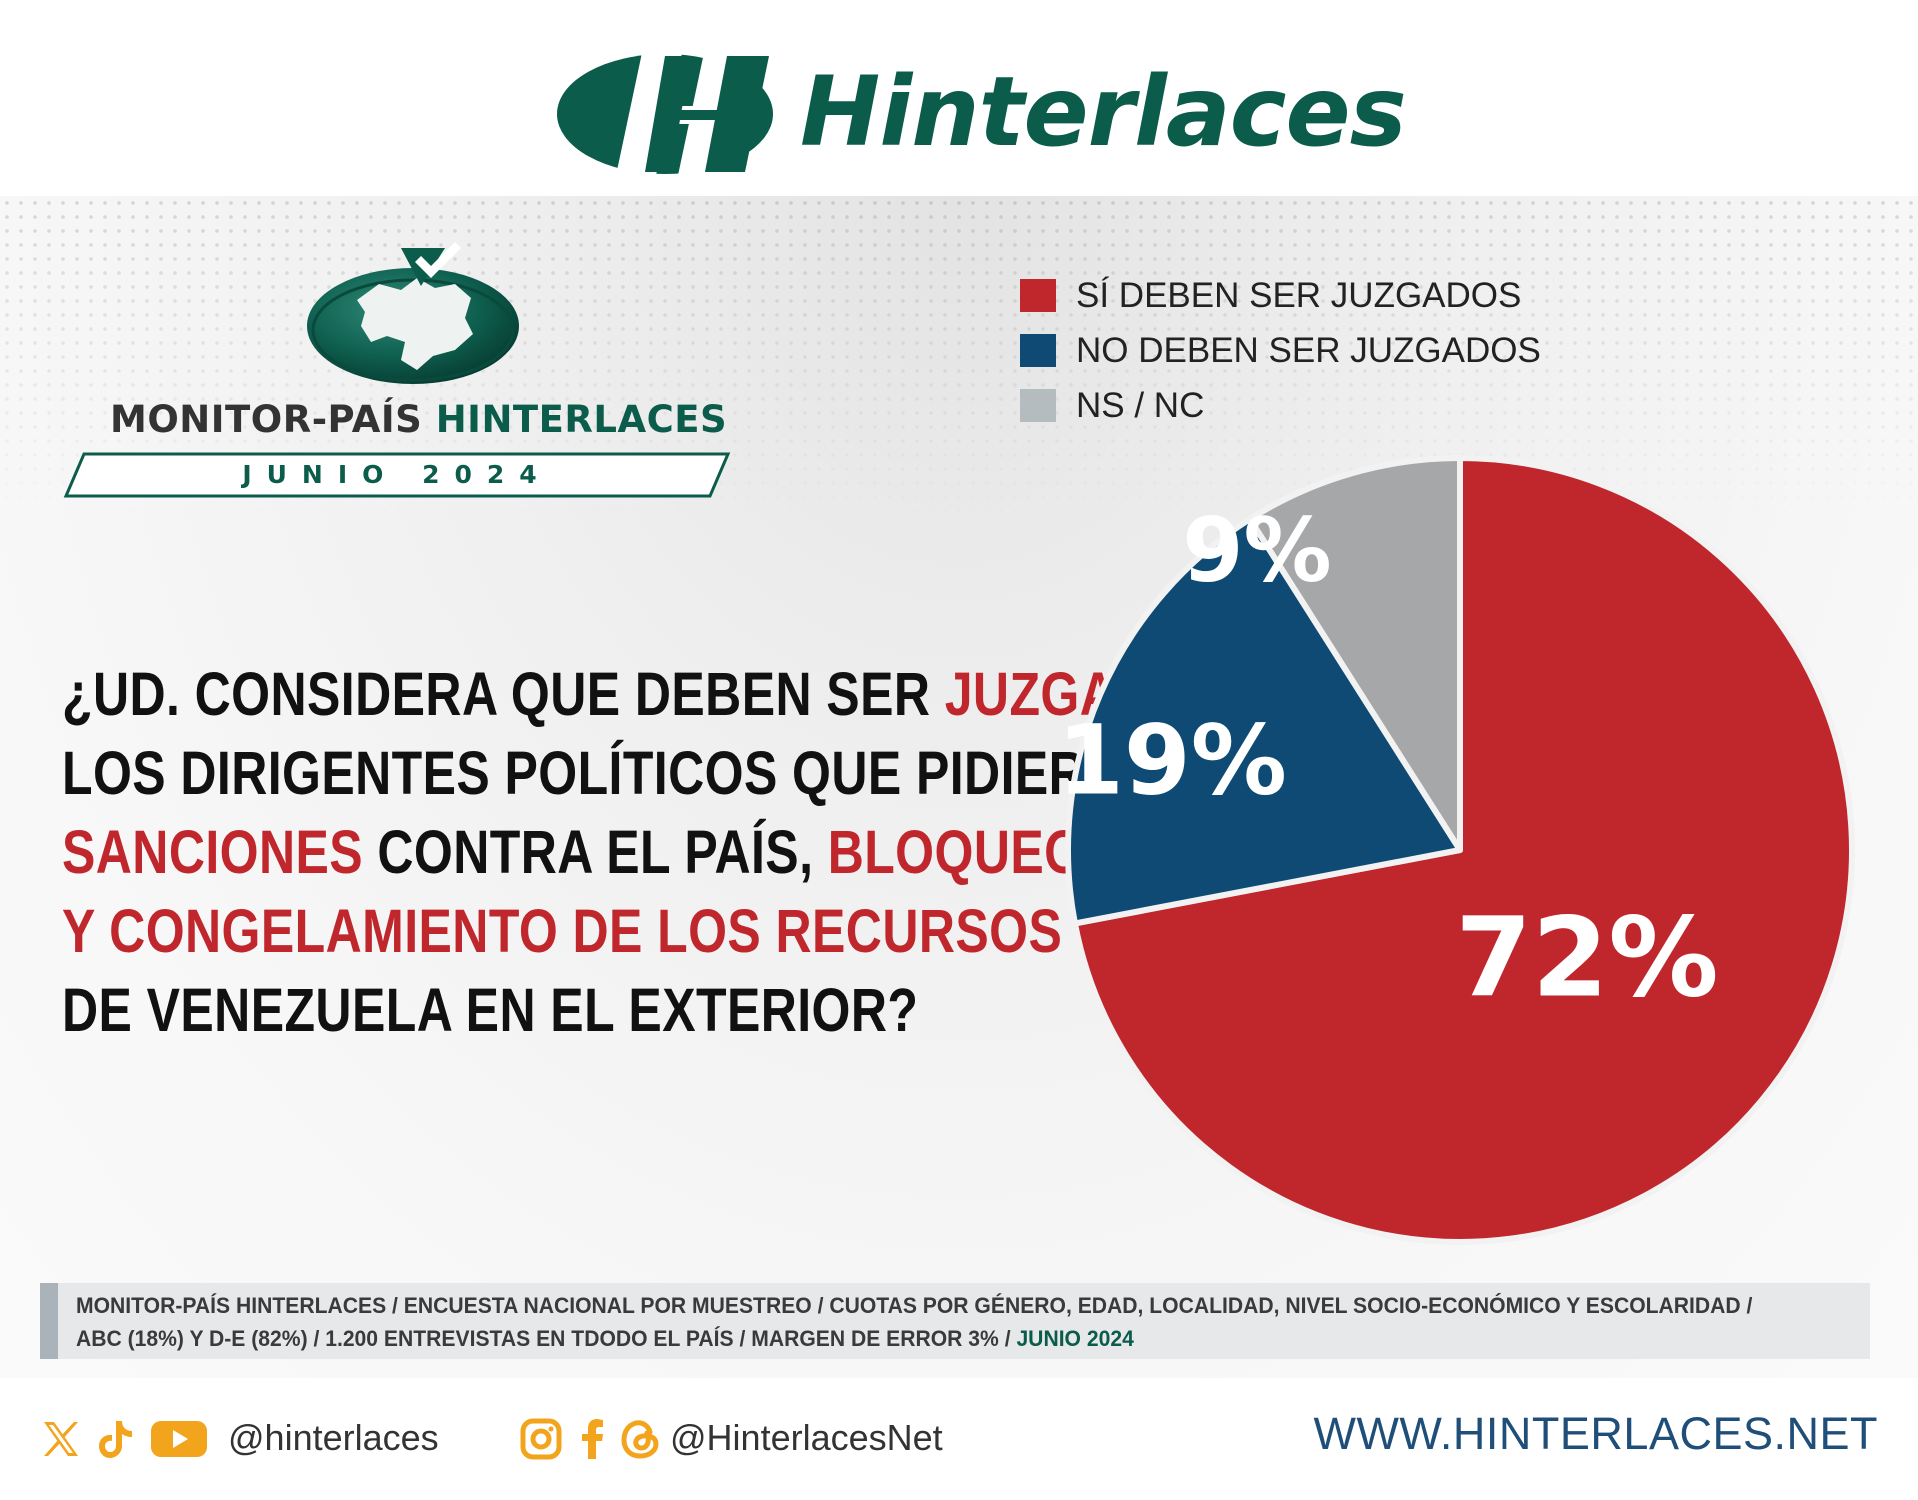 This screenshot has width=1918, height=1500. I want to click on legend-label-si: SÍ DEBEN SER JUZGADOS, so click(1299, 295).